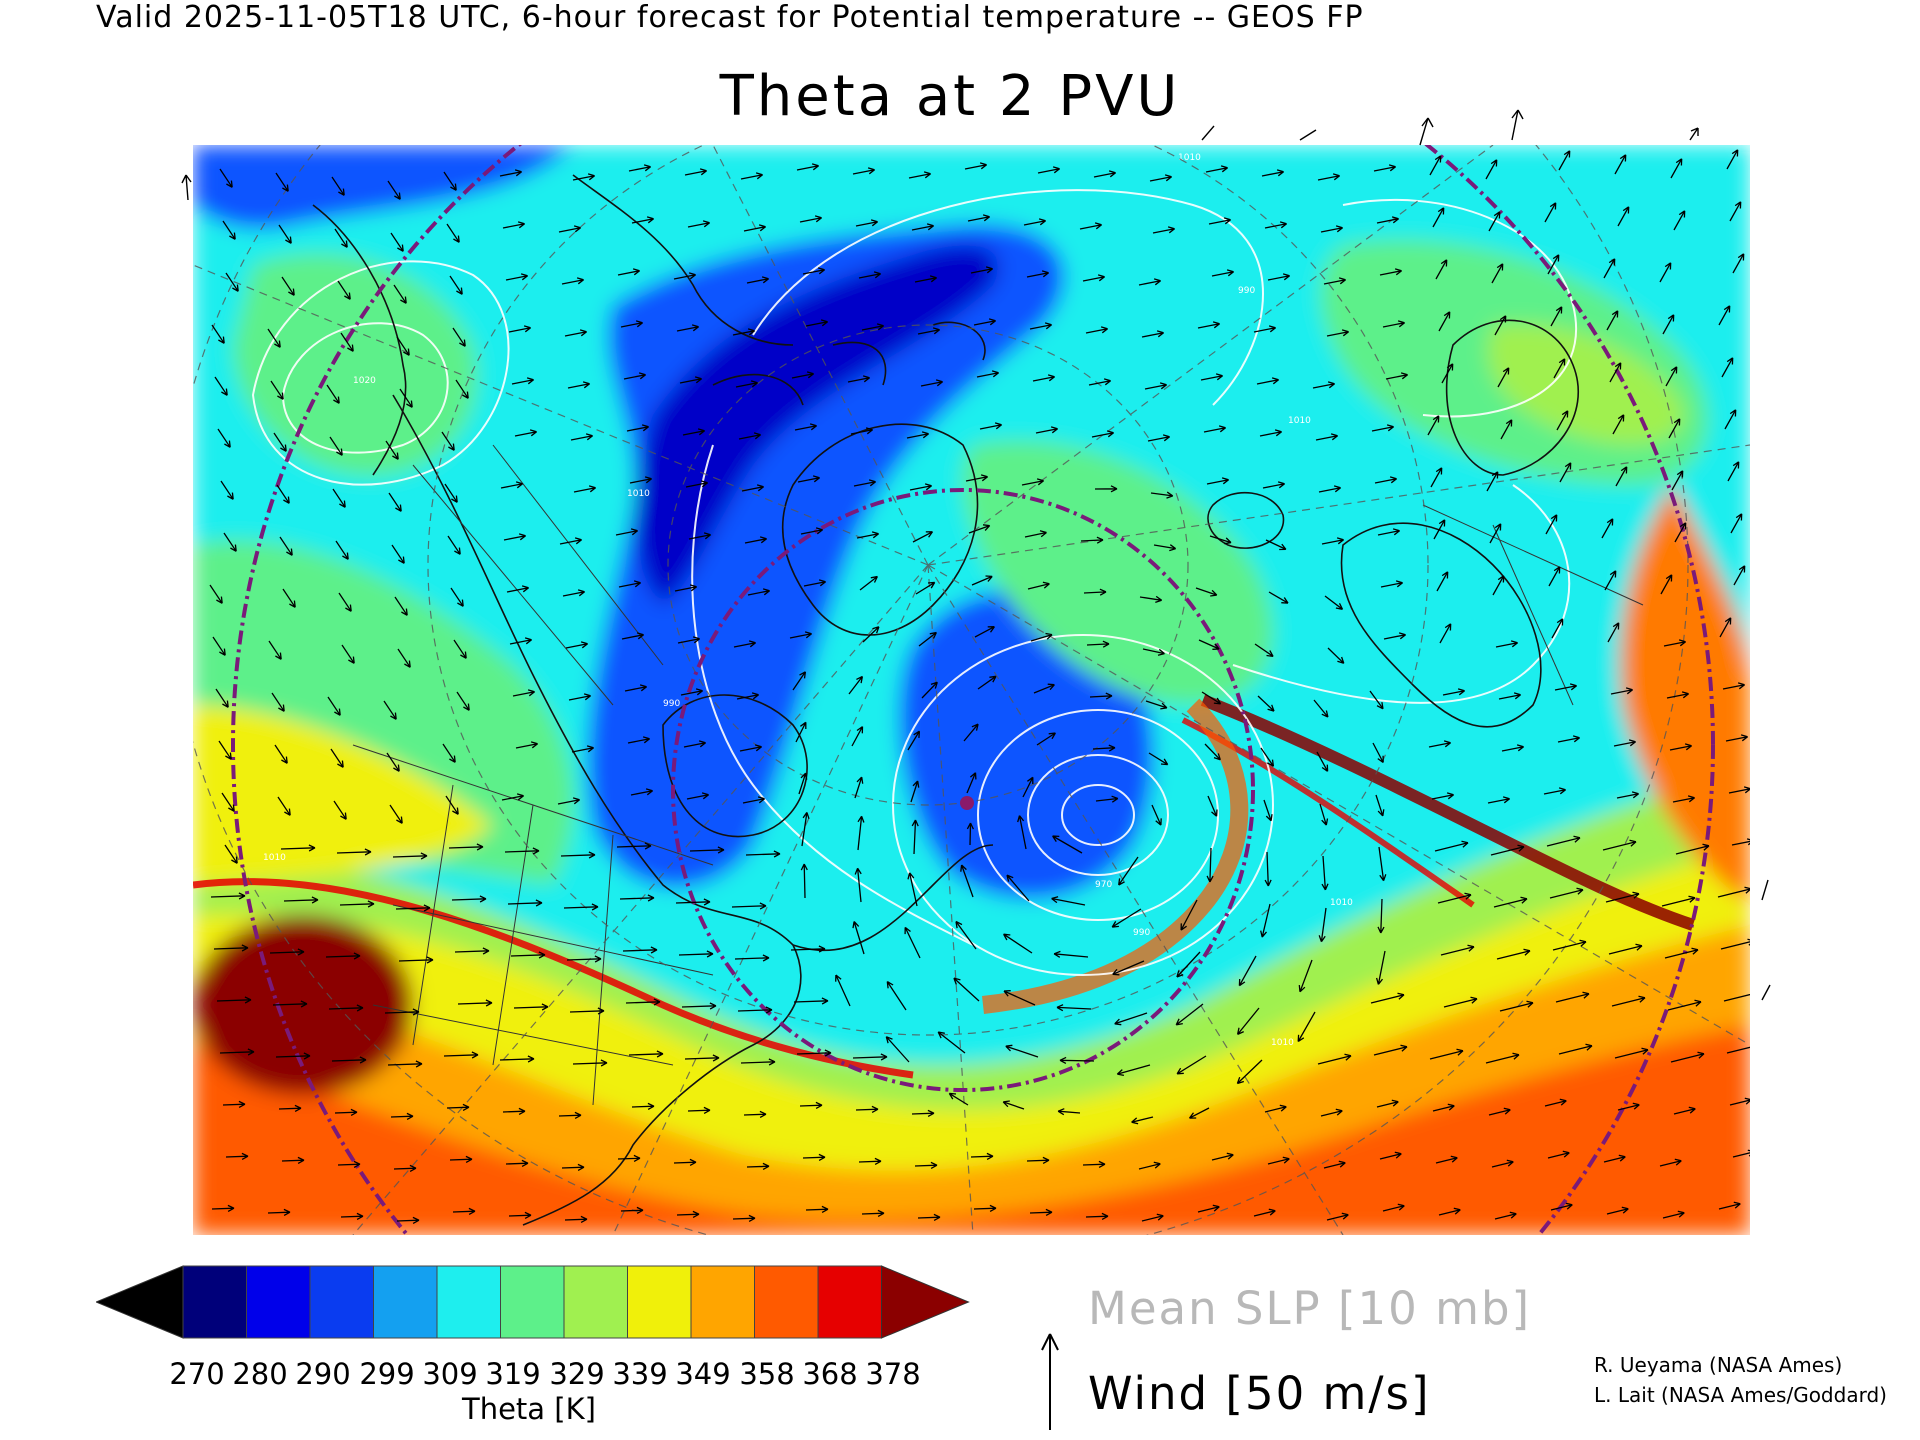 The height and width of the screenshot is (1440, 1920). Describe the element at coordinates (553, 978) in the screenshot. I see `jet-band-west` at that location.